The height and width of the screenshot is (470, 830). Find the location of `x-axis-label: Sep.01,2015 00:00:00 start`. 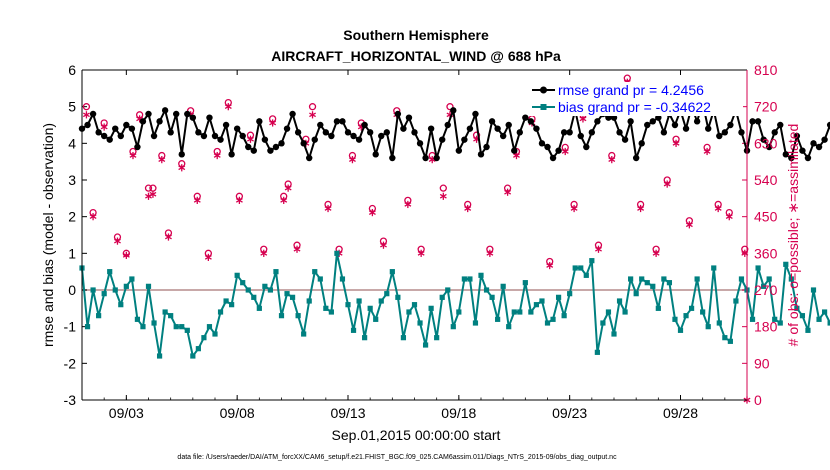

x-axis-label: Sep.01,2015 00:00:00 start is located at coordinates (416, 435).